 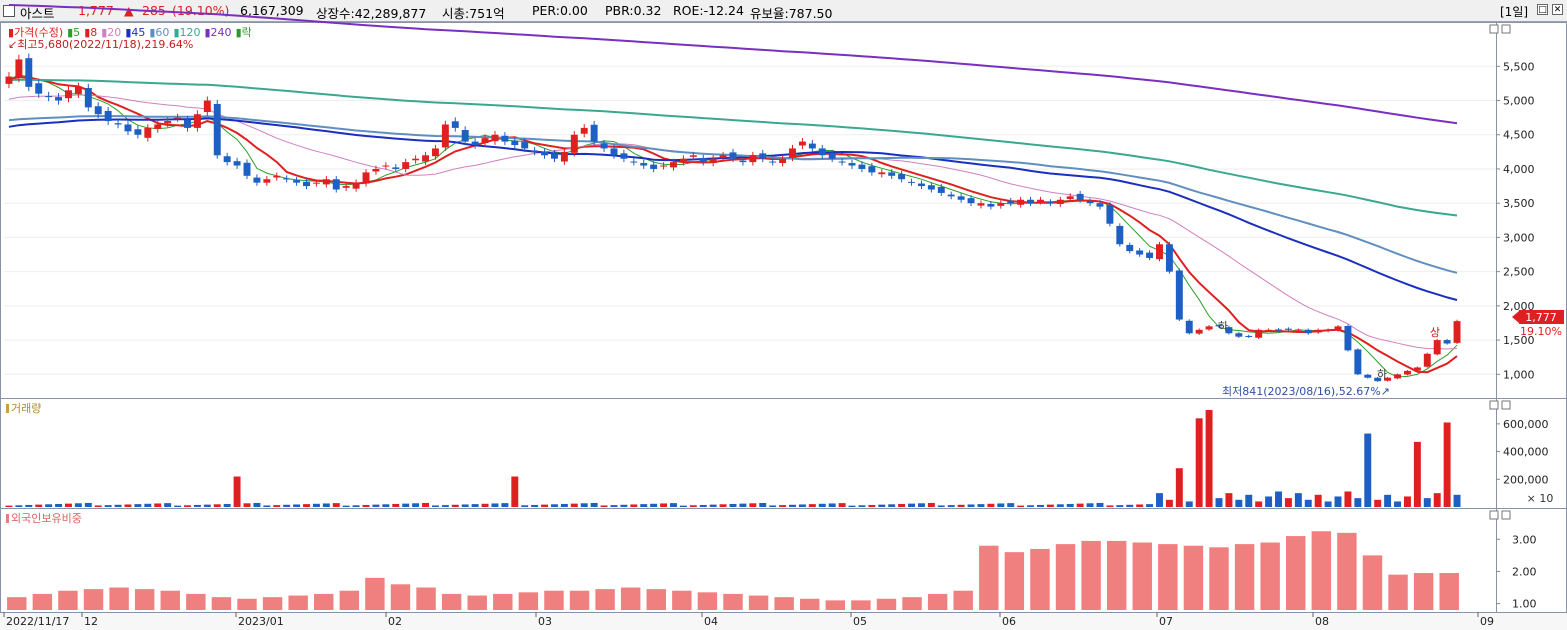 I want to click on price-tick-label: 3,500, so click(x=1519, y=203).